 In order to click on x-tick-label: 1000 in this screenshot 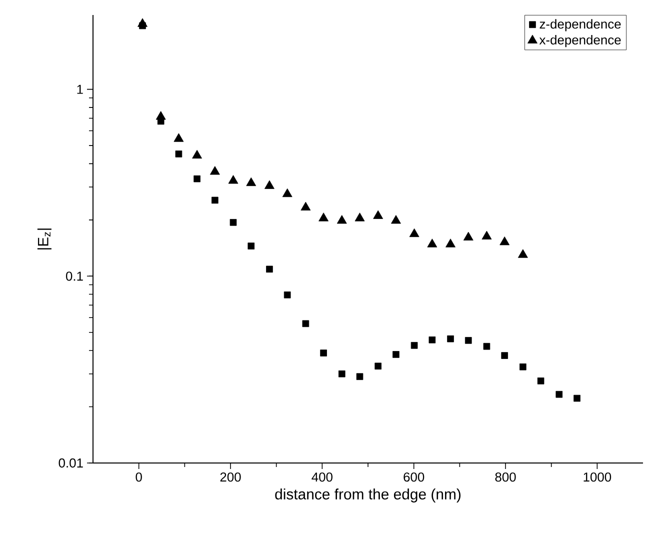, I will do `click(598, 477)`.